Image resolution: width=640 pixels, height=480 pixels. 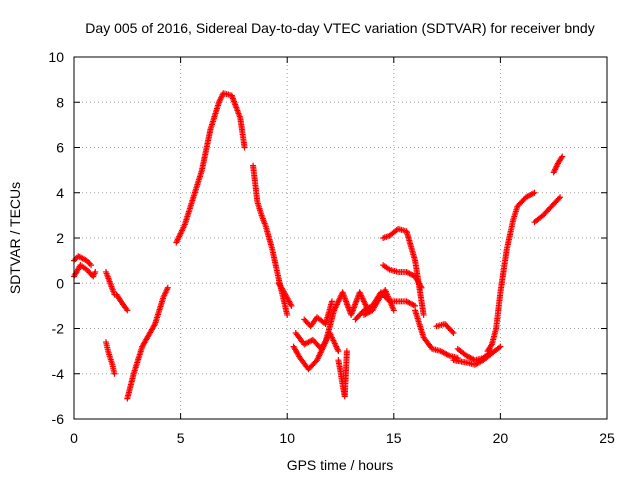 What do you see at coordinates (74, 438) in the screenshot?
I see `x-tick-label: 0` at bounding box center [74, 438].